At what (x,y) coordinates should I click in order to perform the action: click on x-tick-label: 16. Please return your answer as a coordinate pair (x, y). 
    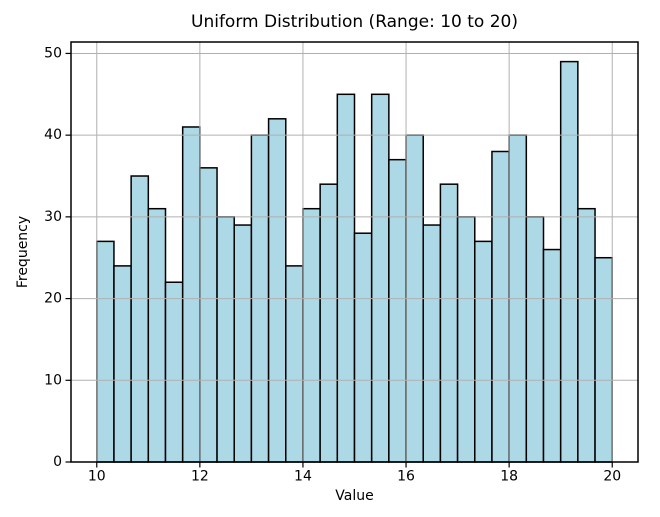
    Looking at the image, I should click on (406, 477).